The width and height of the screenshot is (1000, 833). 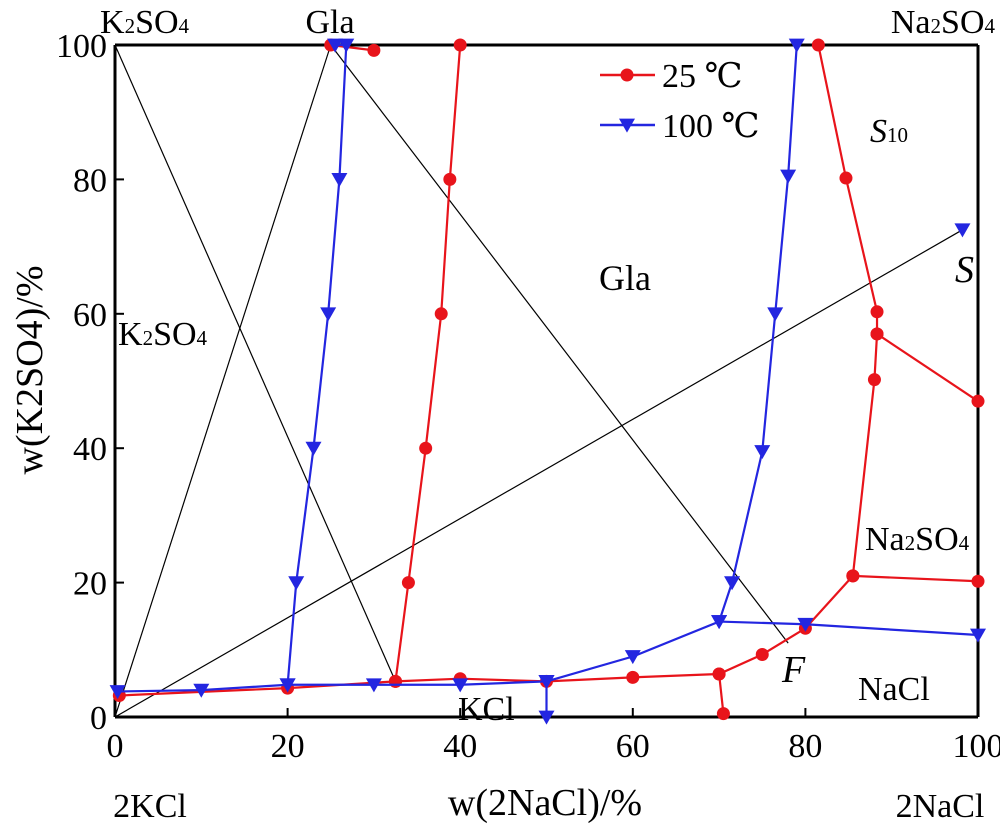 I want to click on legend: 25 ℃ 100 ℃, so click(x=680, y=101).